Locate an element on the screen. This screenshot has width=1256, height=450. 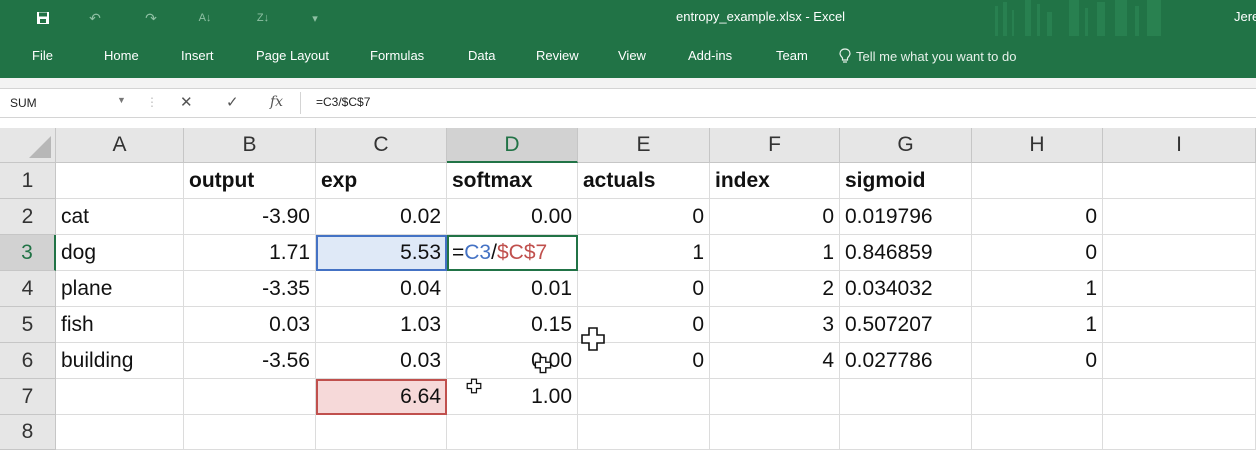
cell-i4 is located at coordinates (1179, 289).